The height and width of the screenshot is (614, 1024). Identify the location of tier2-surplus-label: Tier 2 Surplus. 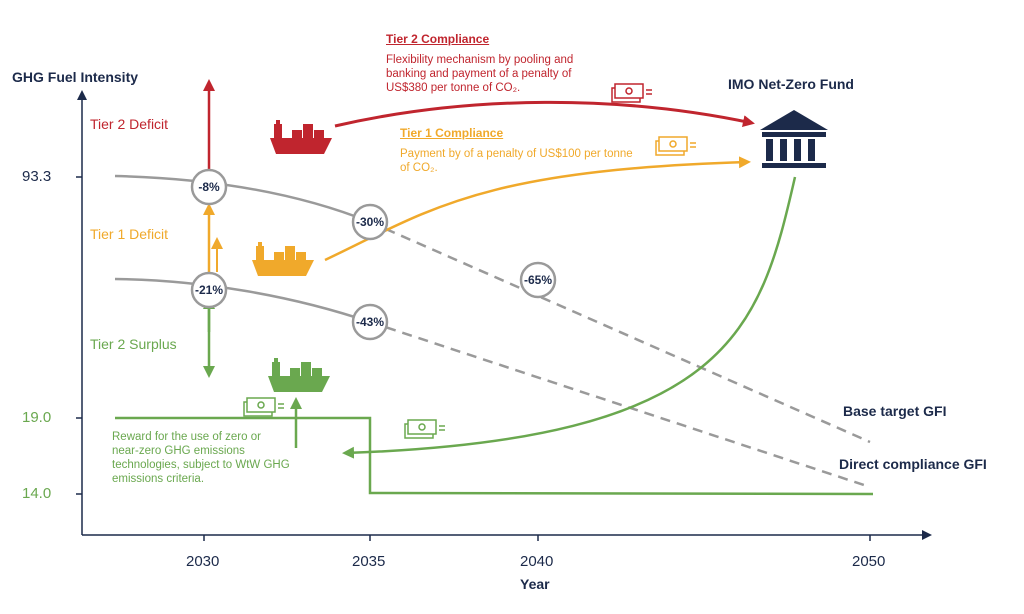
(133, 344).